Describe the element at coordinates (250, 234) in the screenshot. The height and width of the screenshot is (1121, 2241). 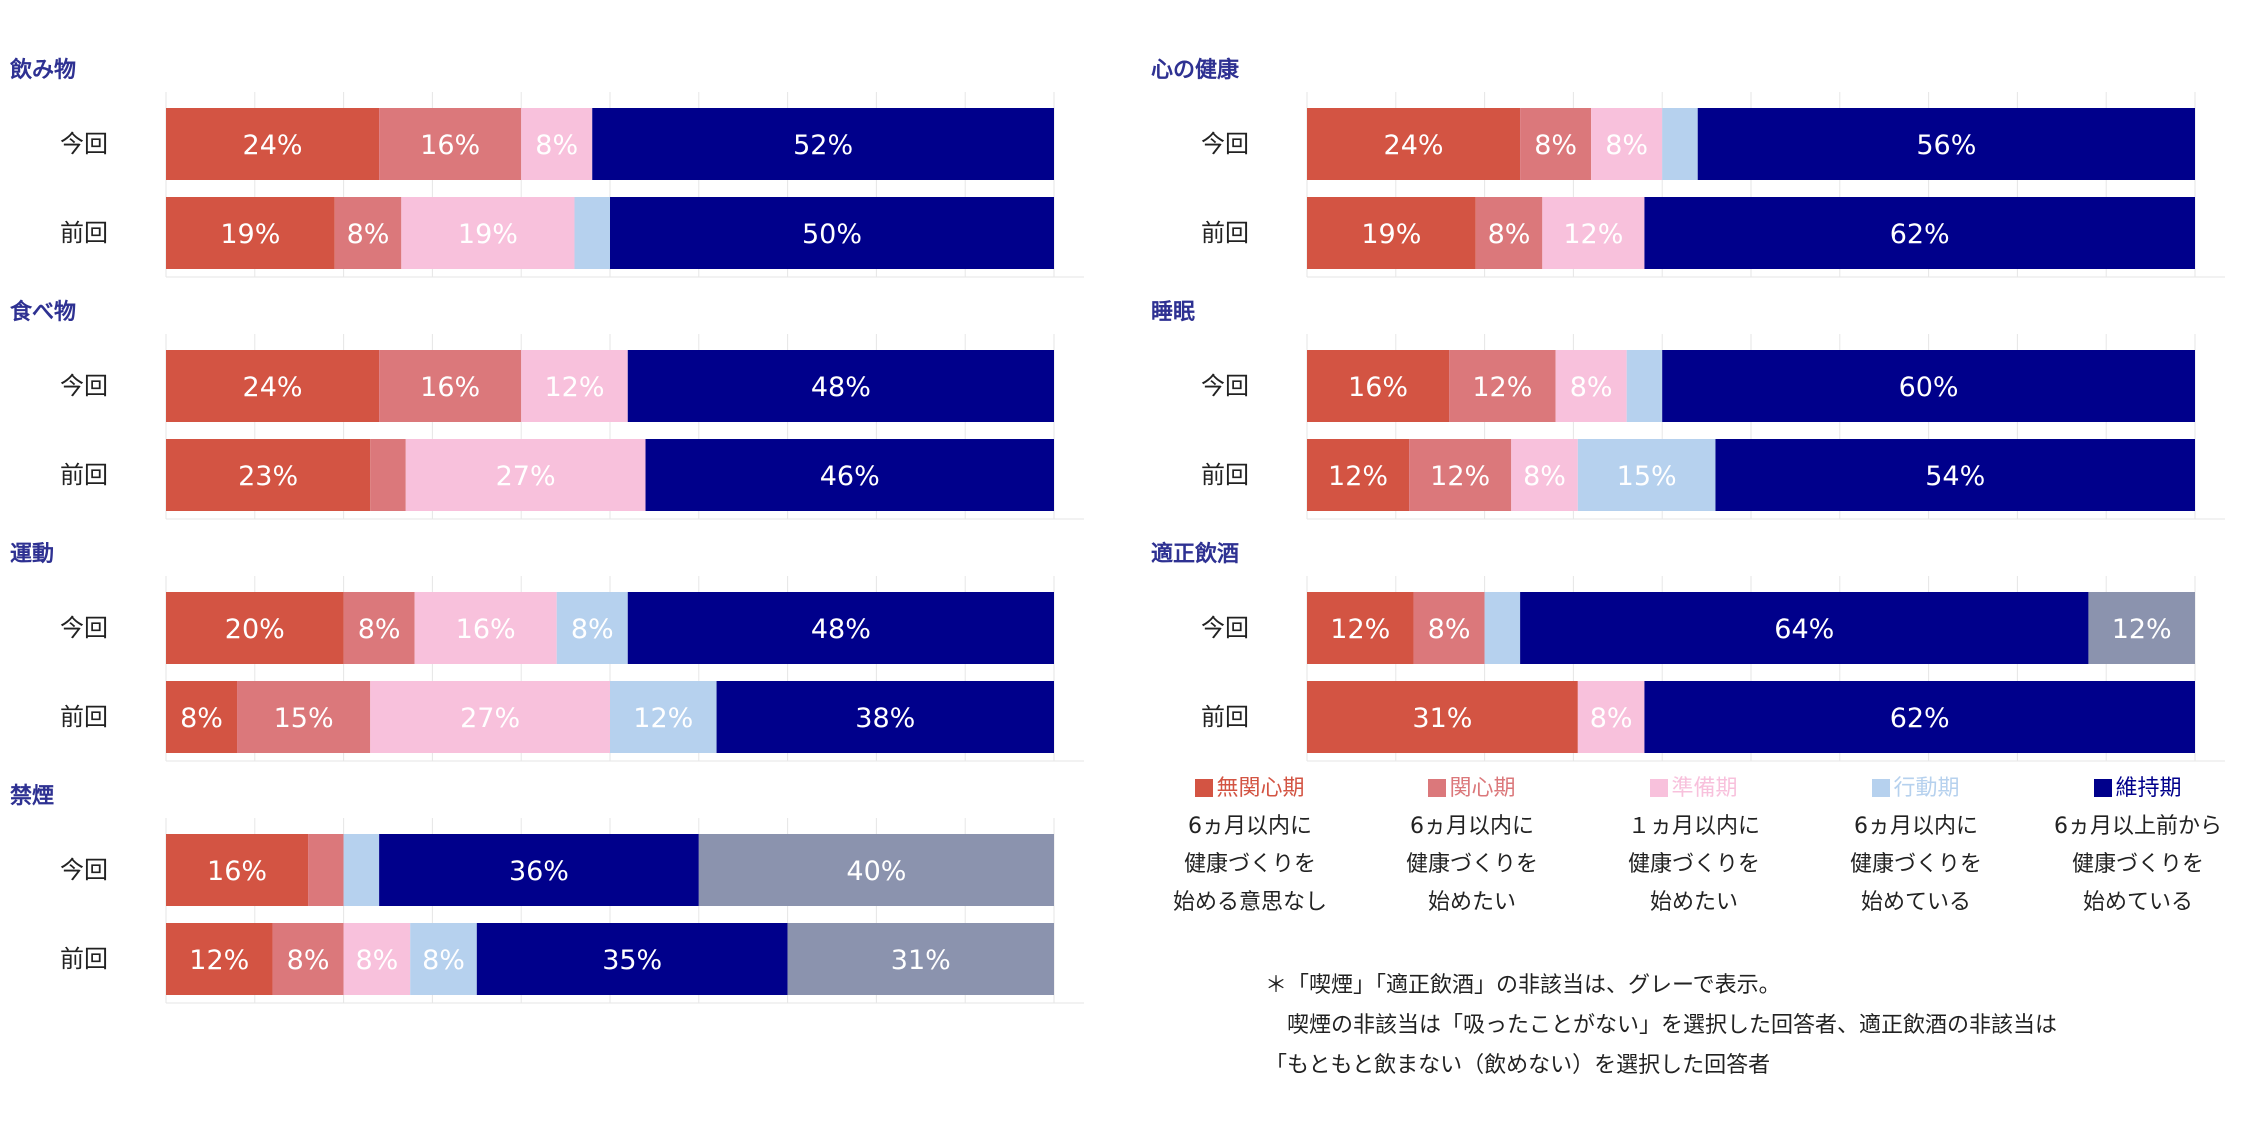
I see `data-label: 19%` at that location.